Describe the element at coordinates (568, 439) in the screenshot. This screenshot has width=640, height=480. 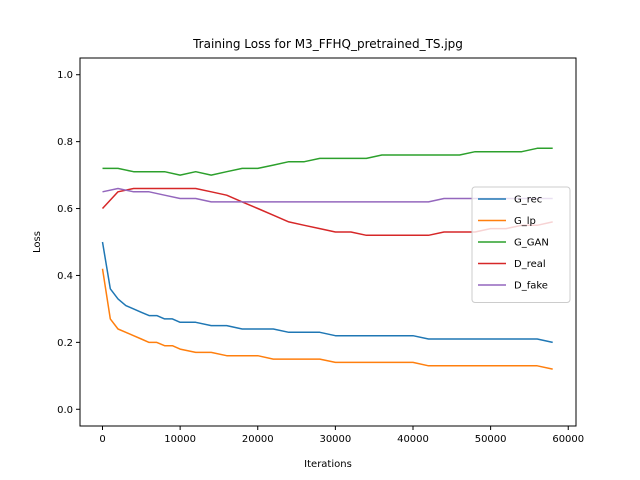
I see `x-tick-label: 60000` at that location.